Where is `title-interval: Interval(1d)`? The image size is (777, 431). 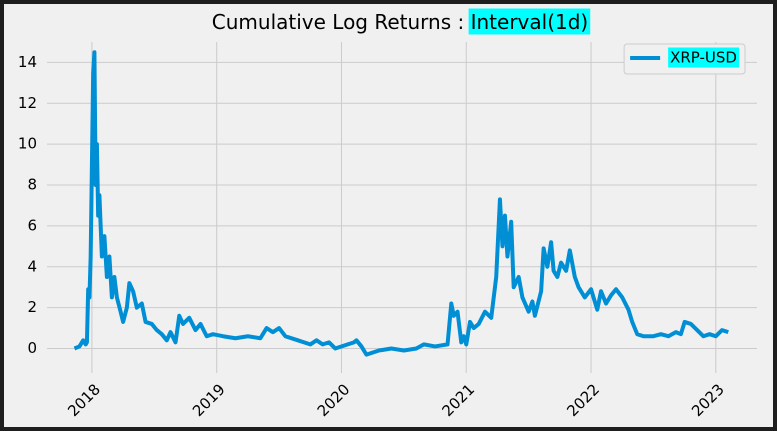
title-interval: Interval(1d) is located at coordinates (530, 22).